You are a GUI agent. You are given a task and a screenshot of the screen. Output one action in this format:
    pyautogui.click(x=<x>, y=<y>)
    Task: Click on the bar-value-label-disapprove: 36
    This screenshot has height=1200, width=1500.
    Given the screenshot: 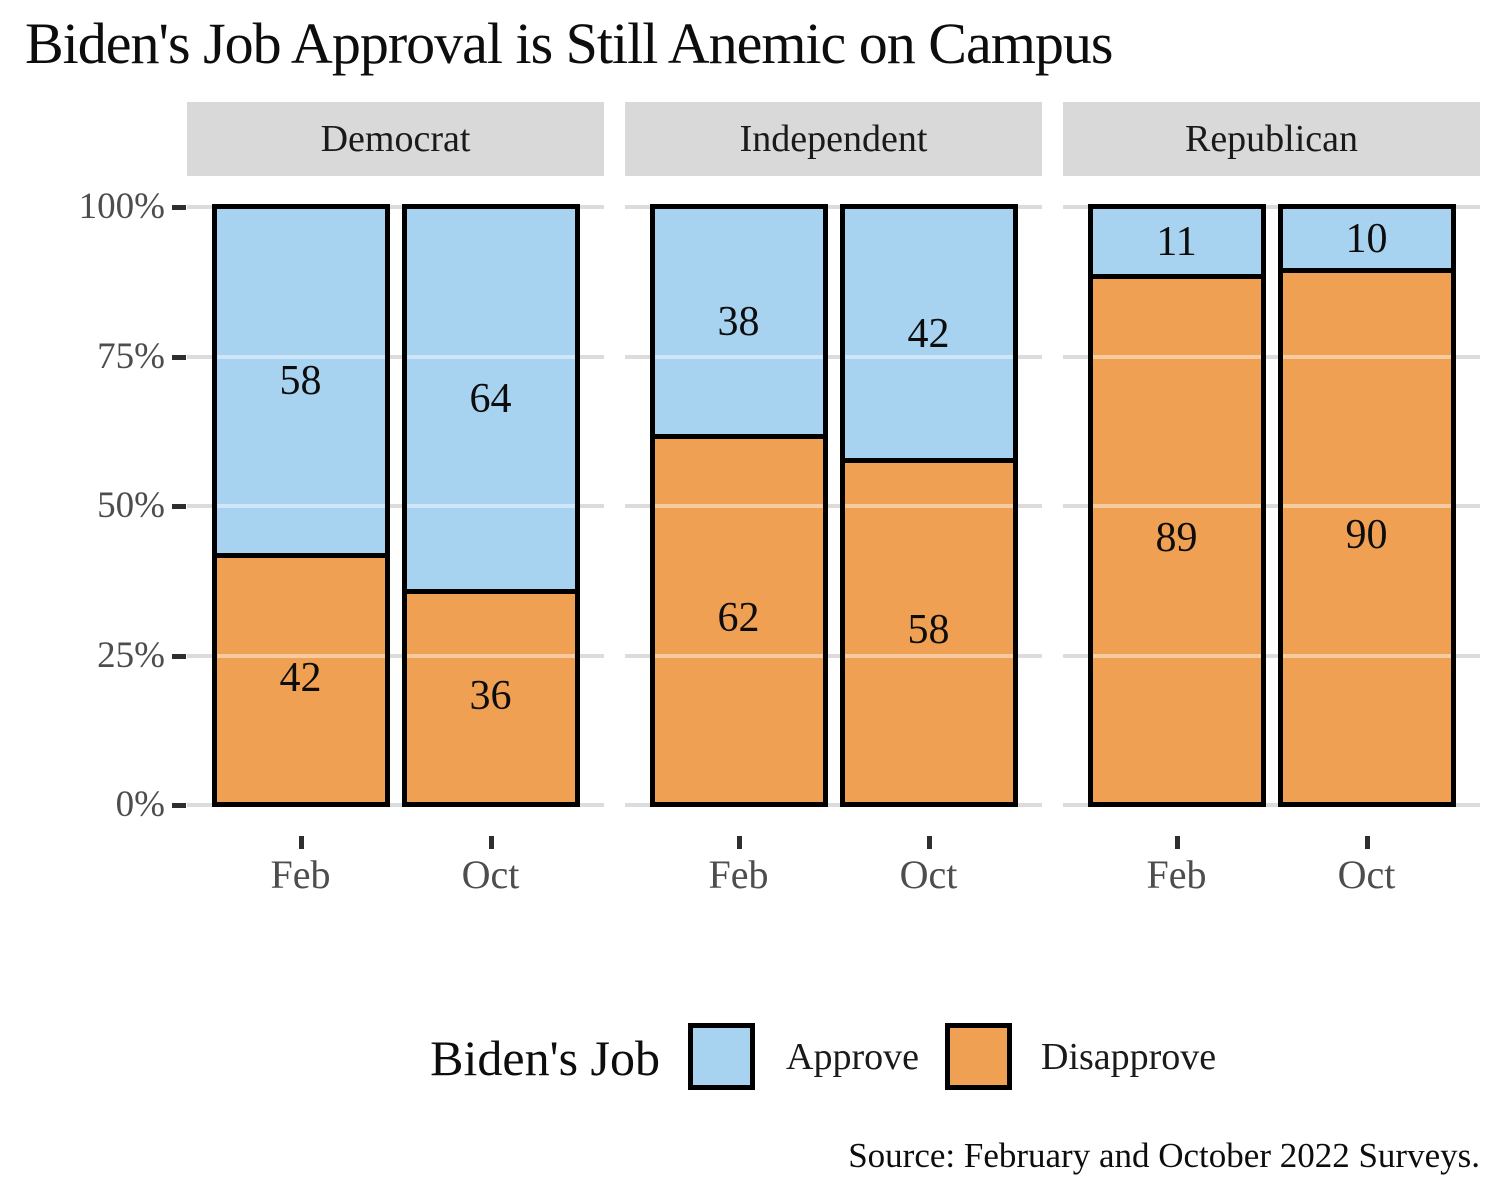 What is the action you would take?
    pyautogui.click(x=490, y=695)
    